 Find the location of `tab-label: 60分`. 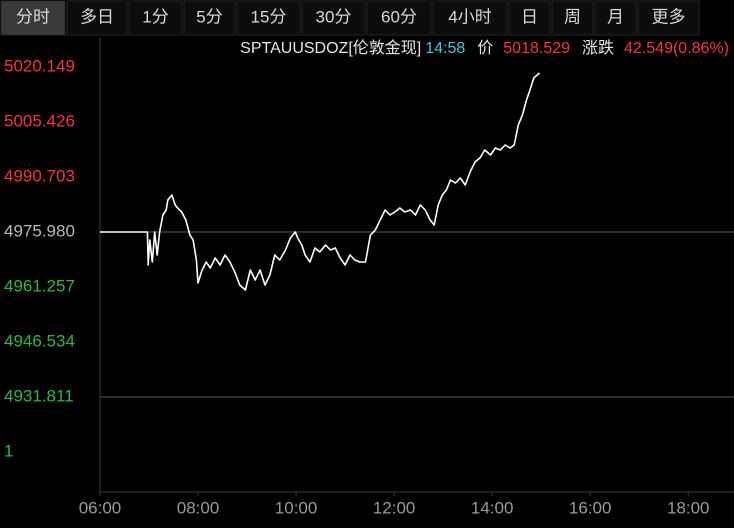

tab-label: 60分 is located at coordinates (399, 16).